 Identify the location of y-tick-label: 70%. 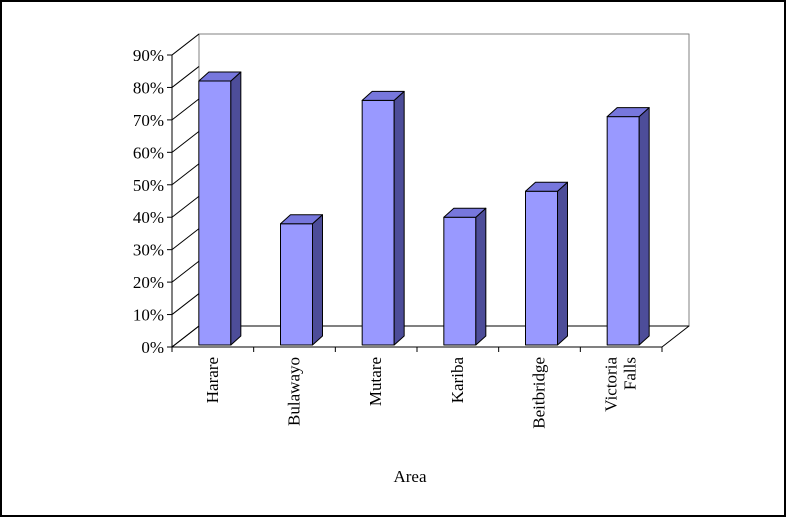
(148, 120).